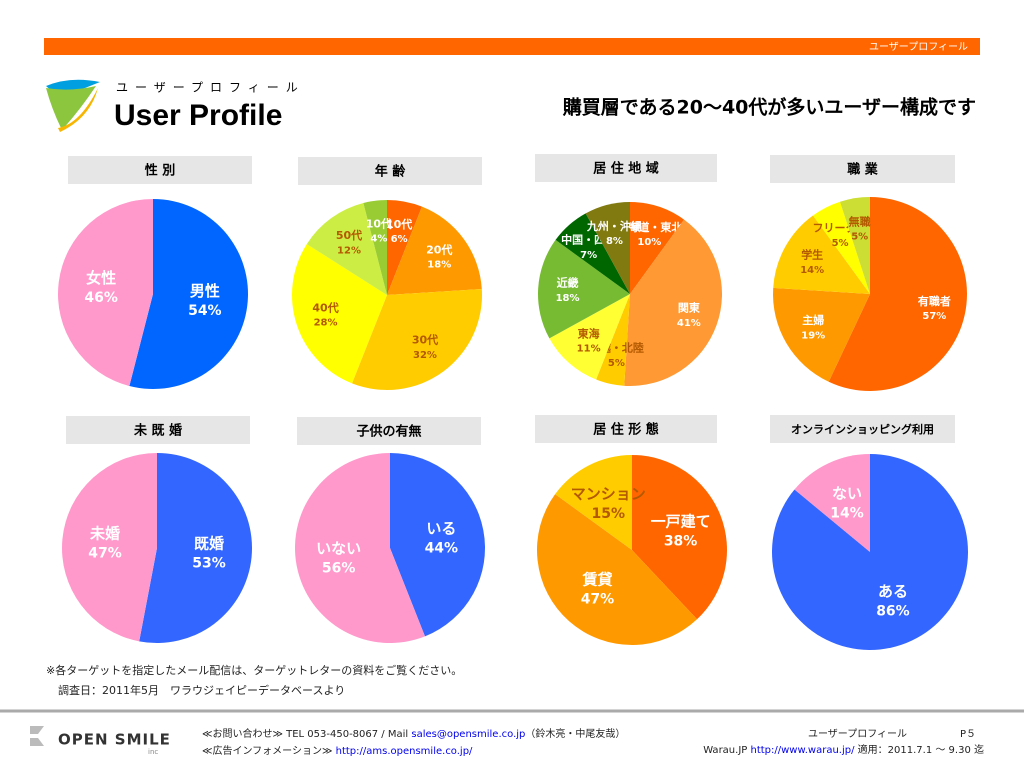 Image resolution: width=1024 pixels, height=768 pixels. What do you see at coordinates (813, 320) in the screenshot?
I see `slice-label: 主婦` at bounding box center [813, 320].